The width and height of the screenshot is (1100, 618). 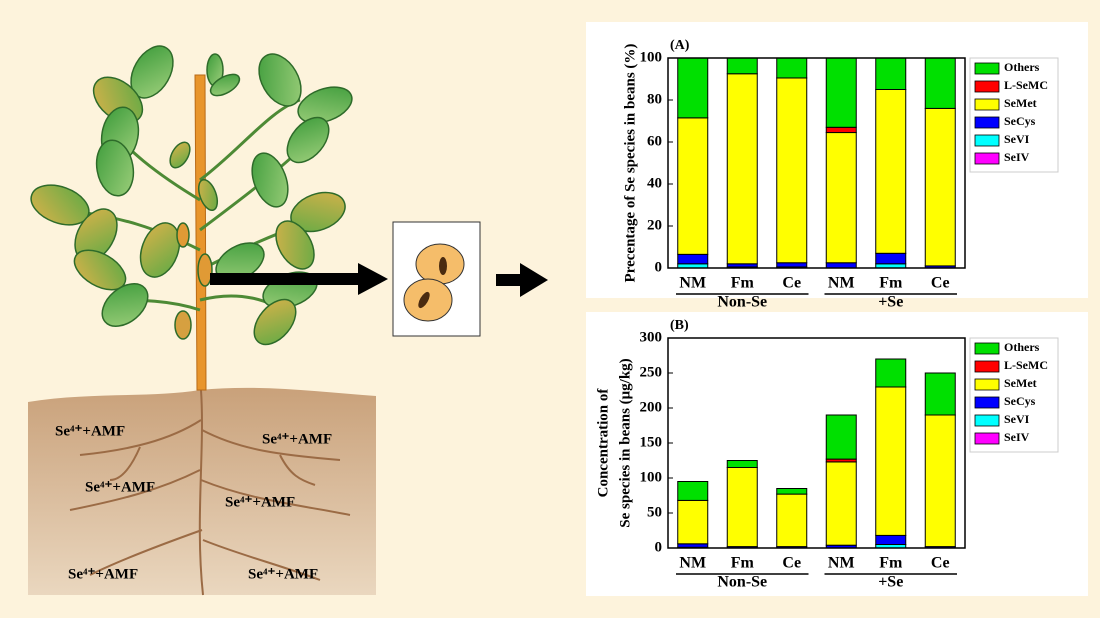 What do you see at coordinates (679, 325) in the screenshot?
I see `panel-label: (B)` at bounding box center [679, 325].